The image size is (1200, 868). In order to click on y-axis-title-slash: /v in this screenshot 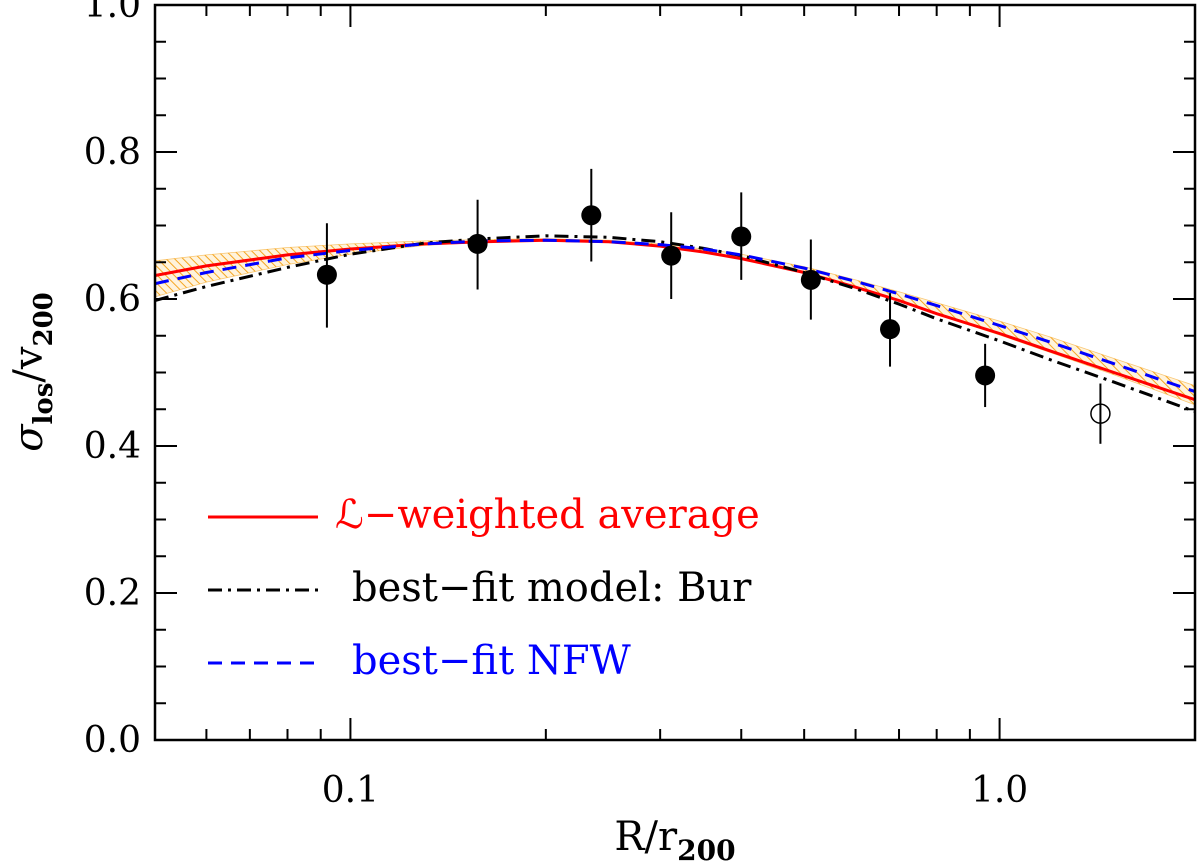, I will do `click(29, 364)`.